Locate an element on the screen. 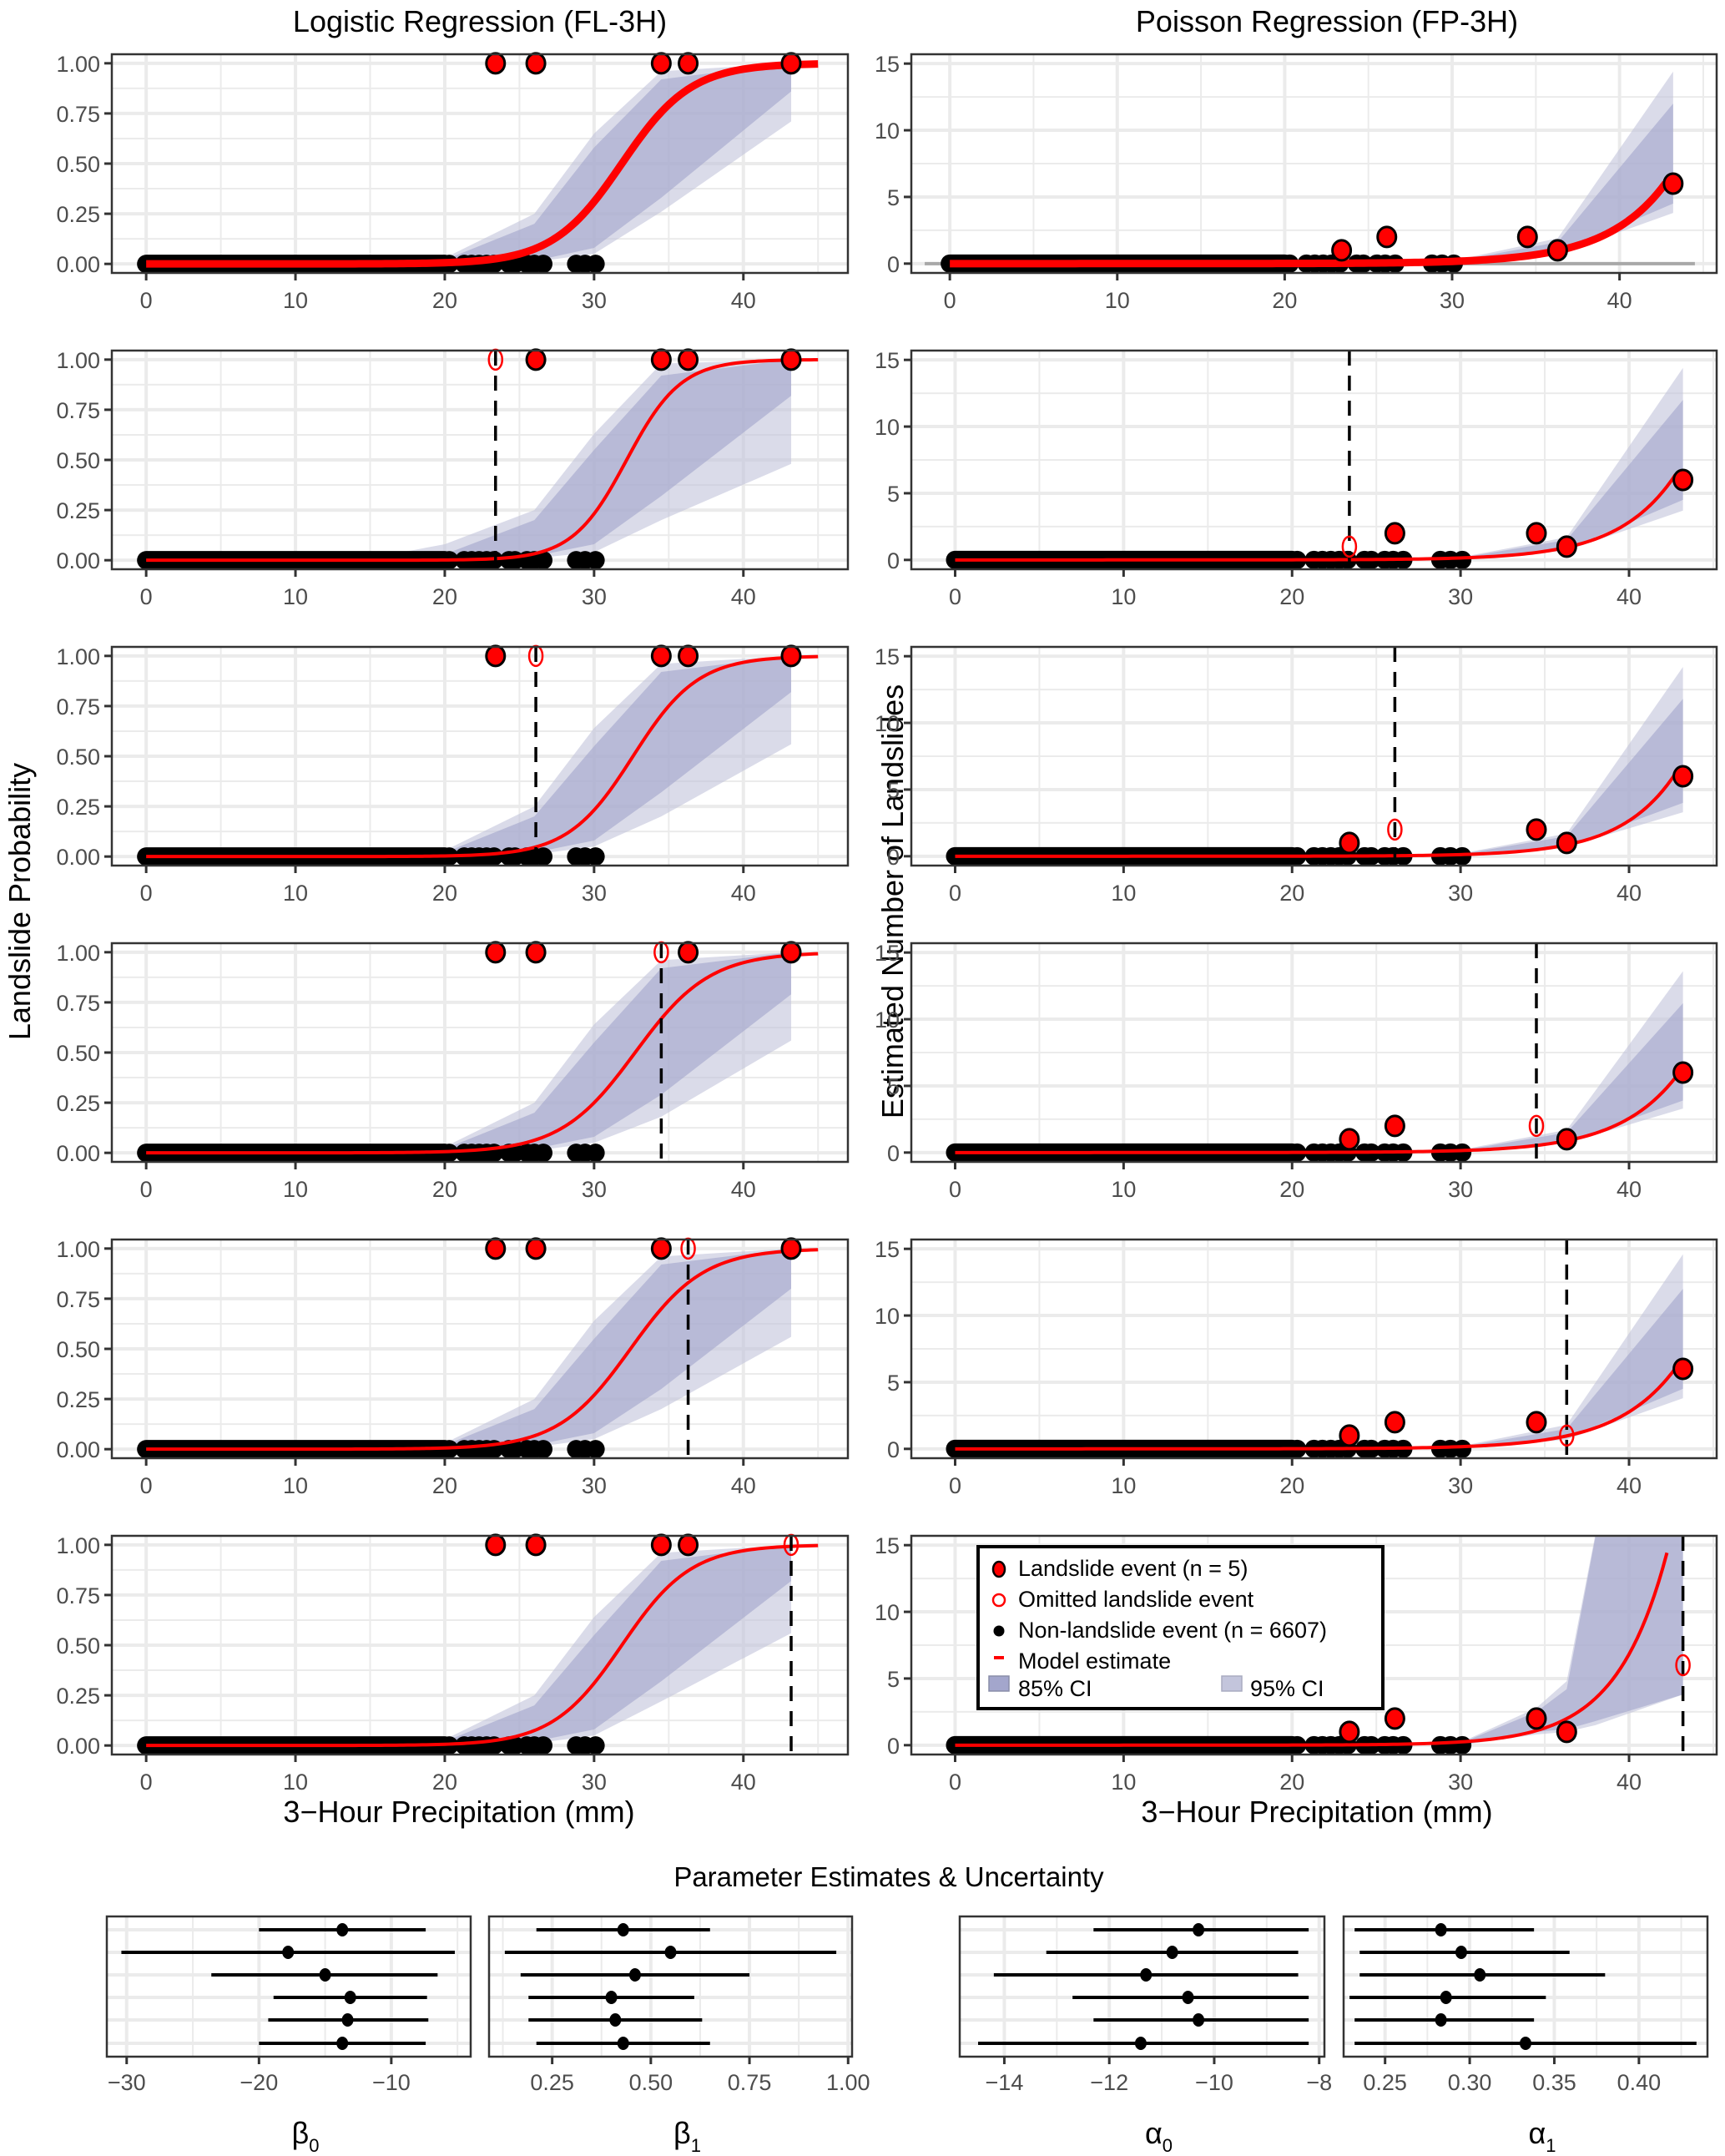  y-tick-label: 1.00 is located at coordinates (78, 656).